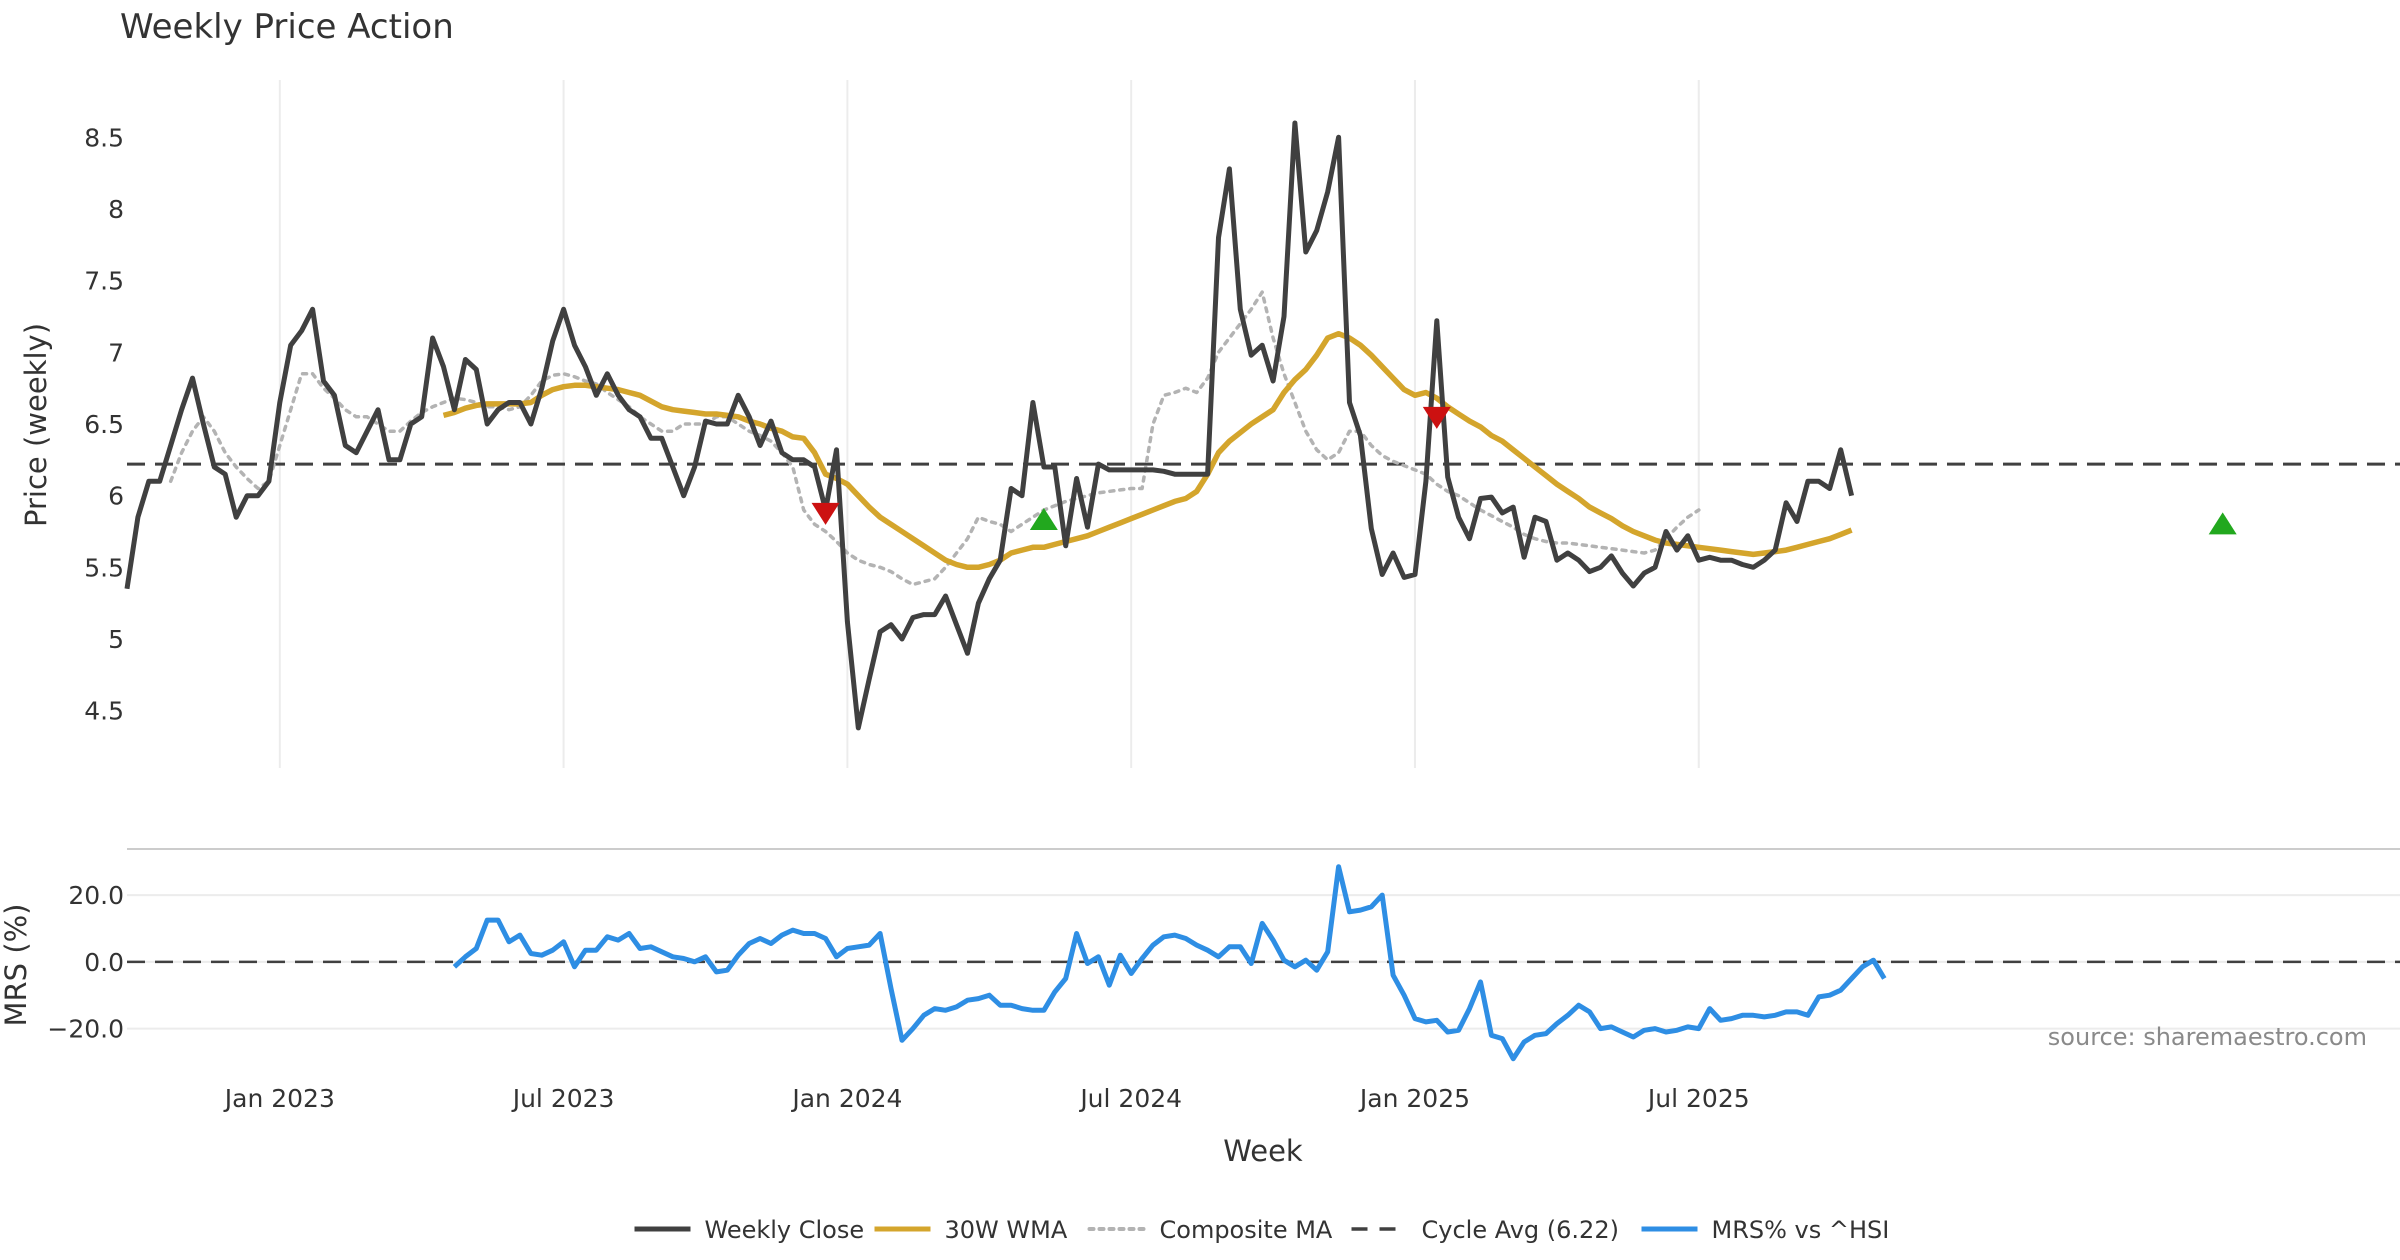  Describe the element at coordinates (563, 1098) in the screenshot. I see `x-tick-label: Jul 2023` at that location.